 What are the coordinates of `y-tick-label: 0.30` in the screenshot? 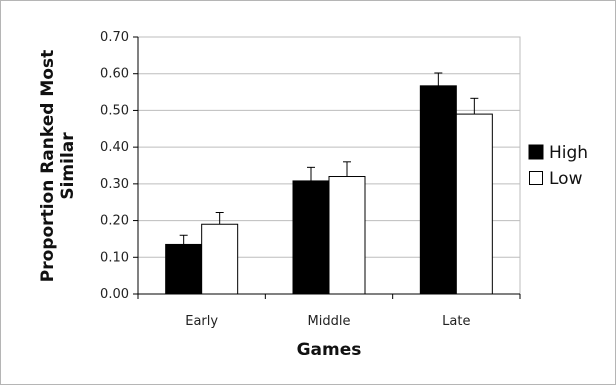 It's located at (114, 184).